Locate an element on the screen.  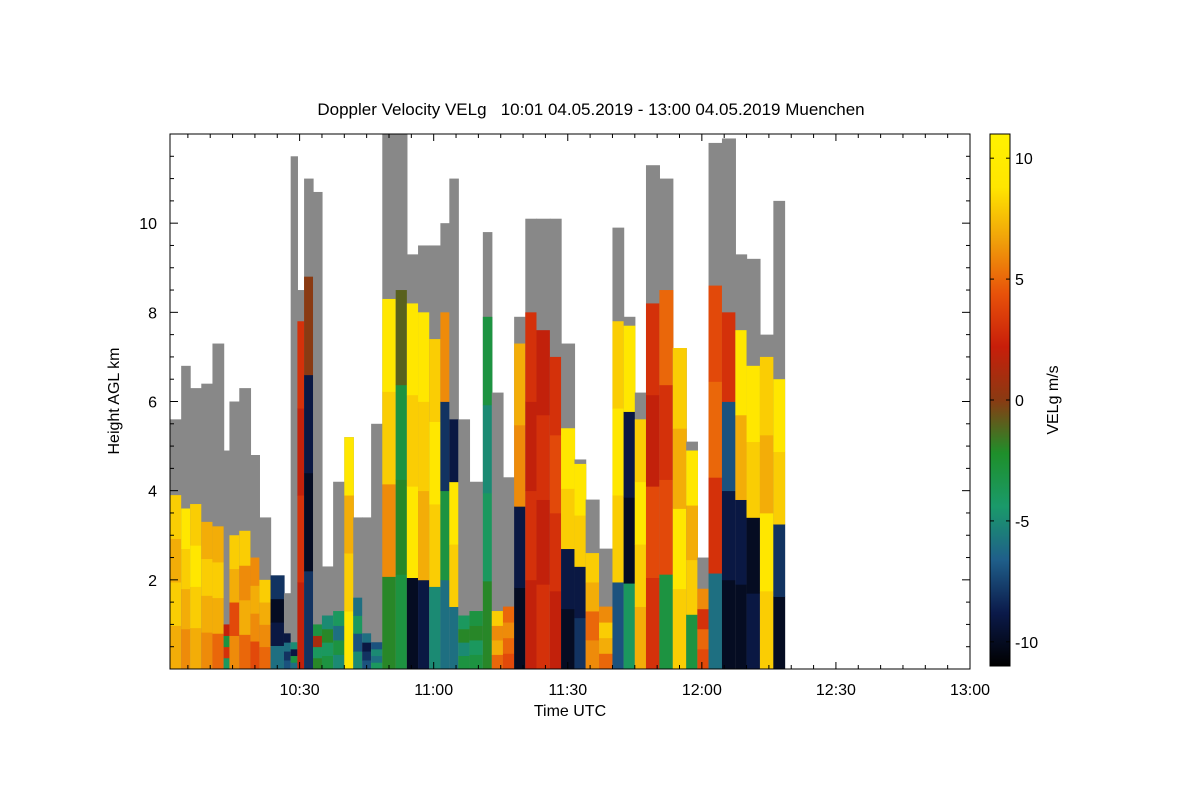
x-axis-label: Time UTC is located at coordinates (570, 711).